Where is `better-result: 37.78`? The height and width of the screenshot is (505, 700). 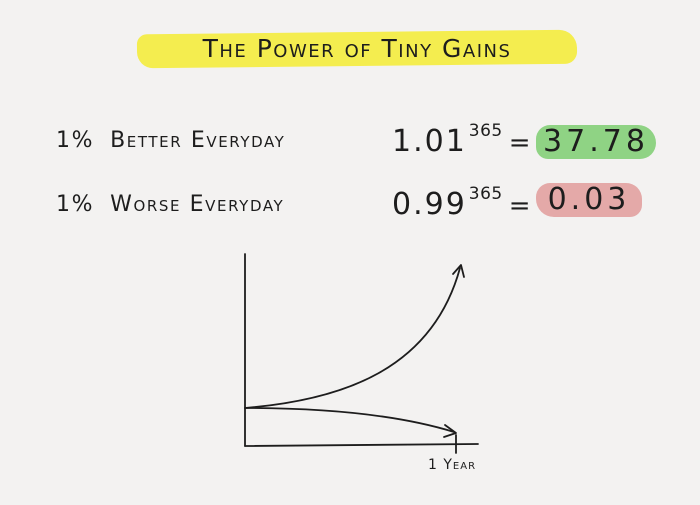
better-result: 37.78 is located at coordinates (596, 142).